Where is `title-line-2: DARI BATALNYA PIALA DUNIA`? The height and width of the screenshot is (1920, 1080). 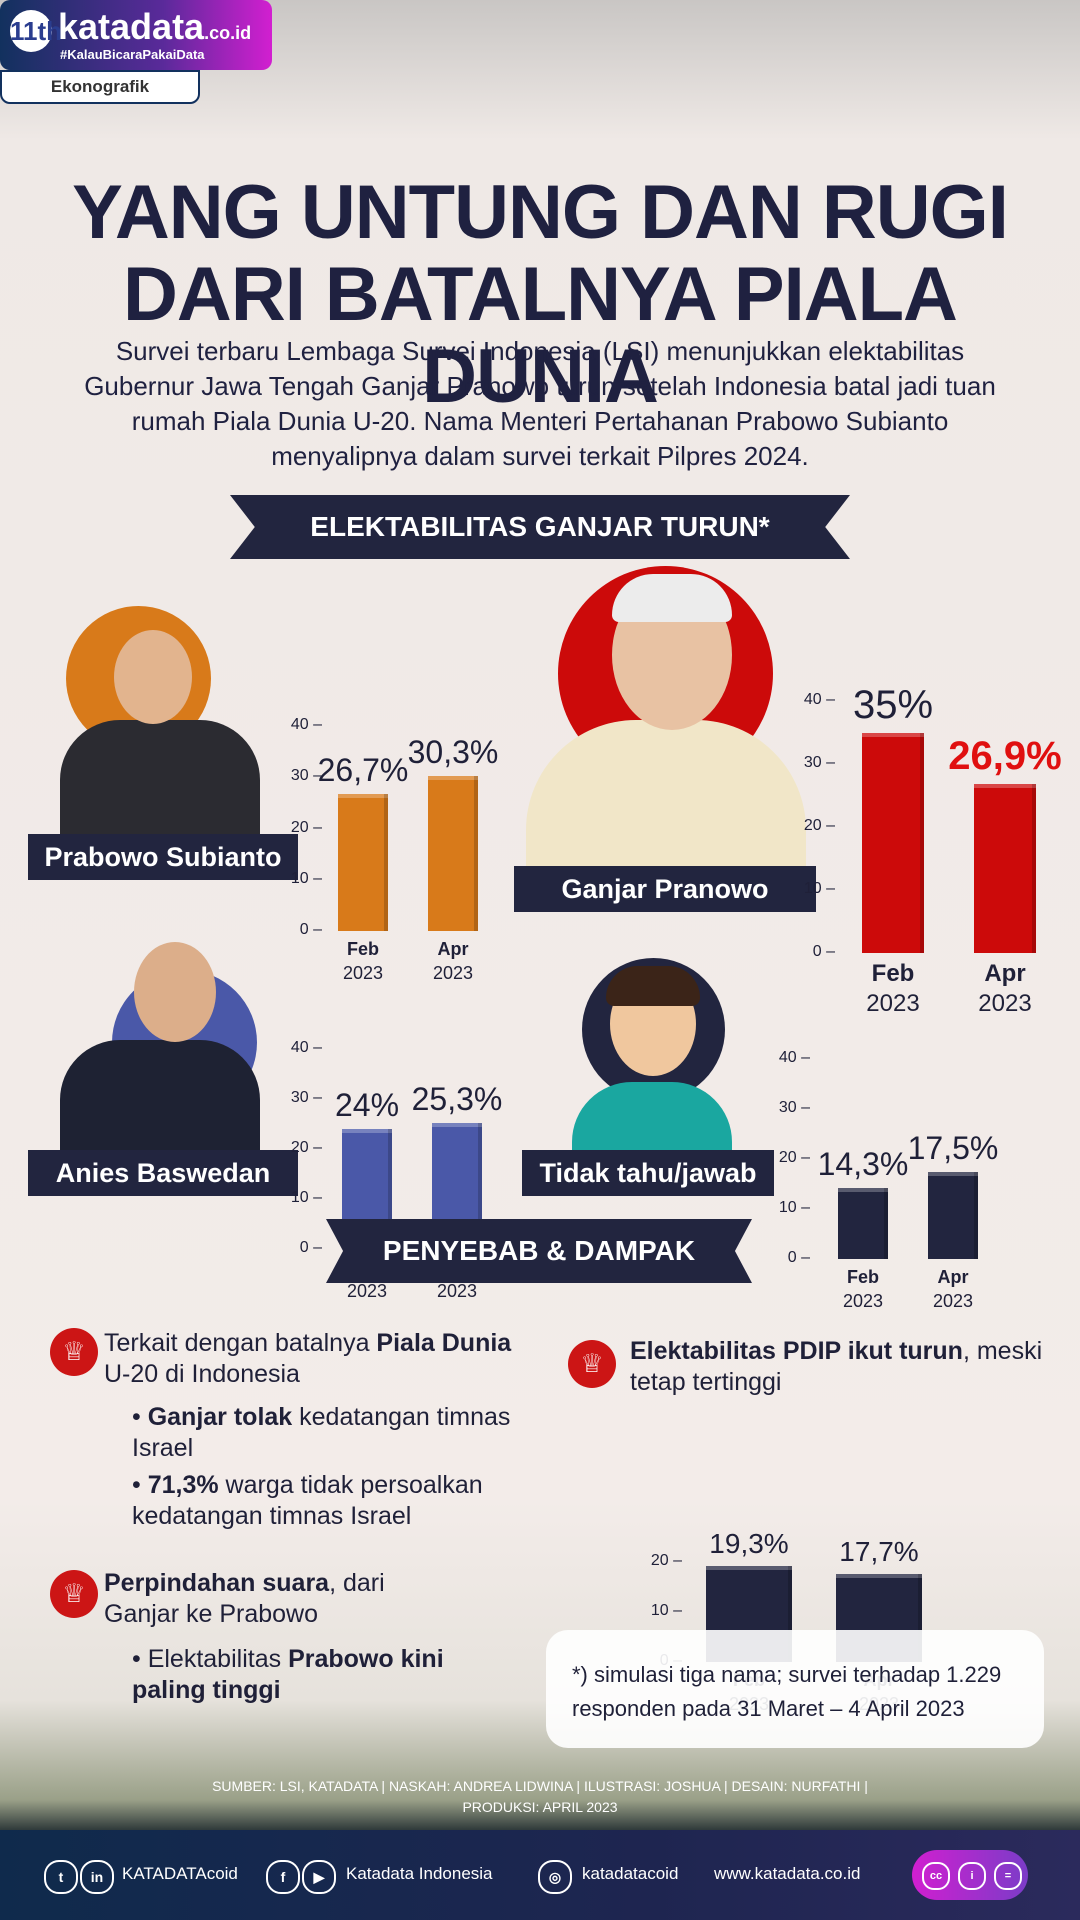
title-line-2: DARI BATALNYA PIALA DUNIA is located at coordinates (540, 335).